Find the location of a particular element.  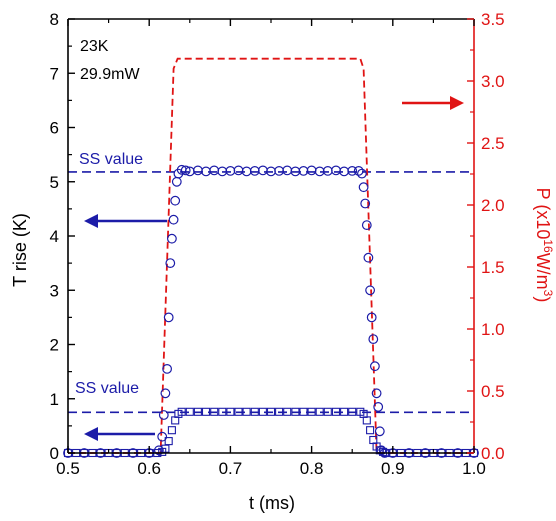

y-left-tick-label: 8 is located at coordinates (54, 19).